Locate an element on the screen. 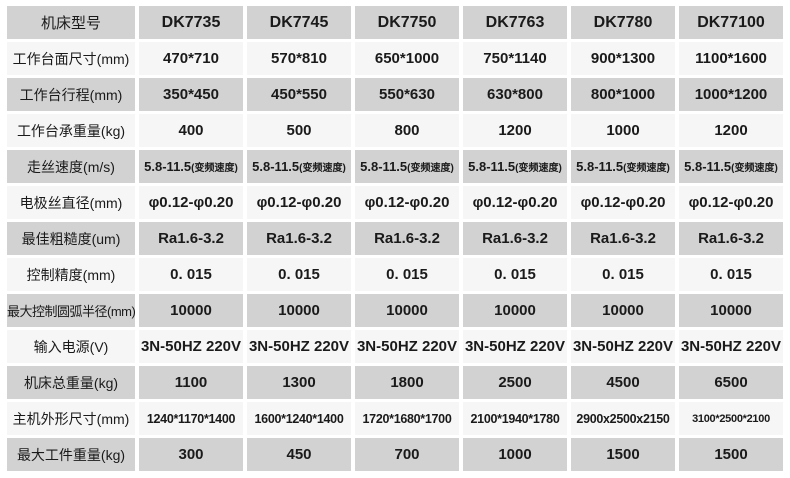 The image size is (790, 478). table-row-machine-weight: 机床总重量(kg) 1100 1300 1800 2500 4500 6500 is located at coordinates (395, 382).